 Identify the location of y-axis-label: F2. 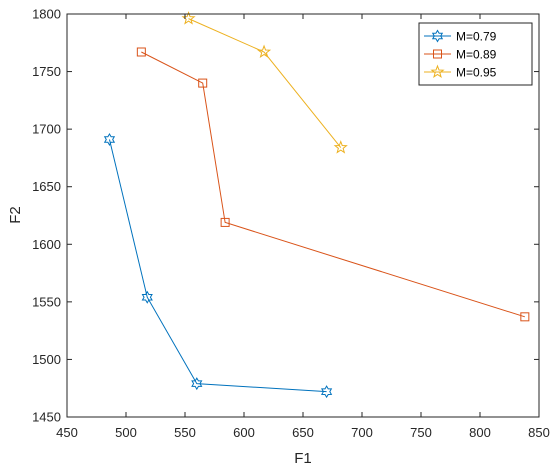
(15, 215).